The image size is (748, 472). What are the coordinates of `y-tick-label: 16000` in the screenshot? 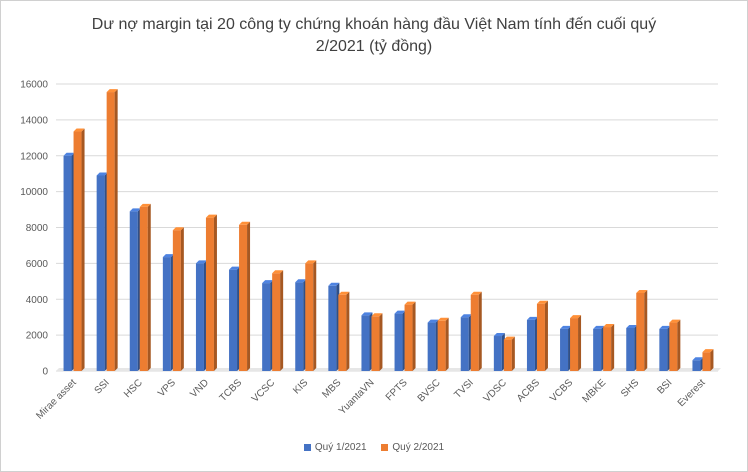 It's located at (34, 85).